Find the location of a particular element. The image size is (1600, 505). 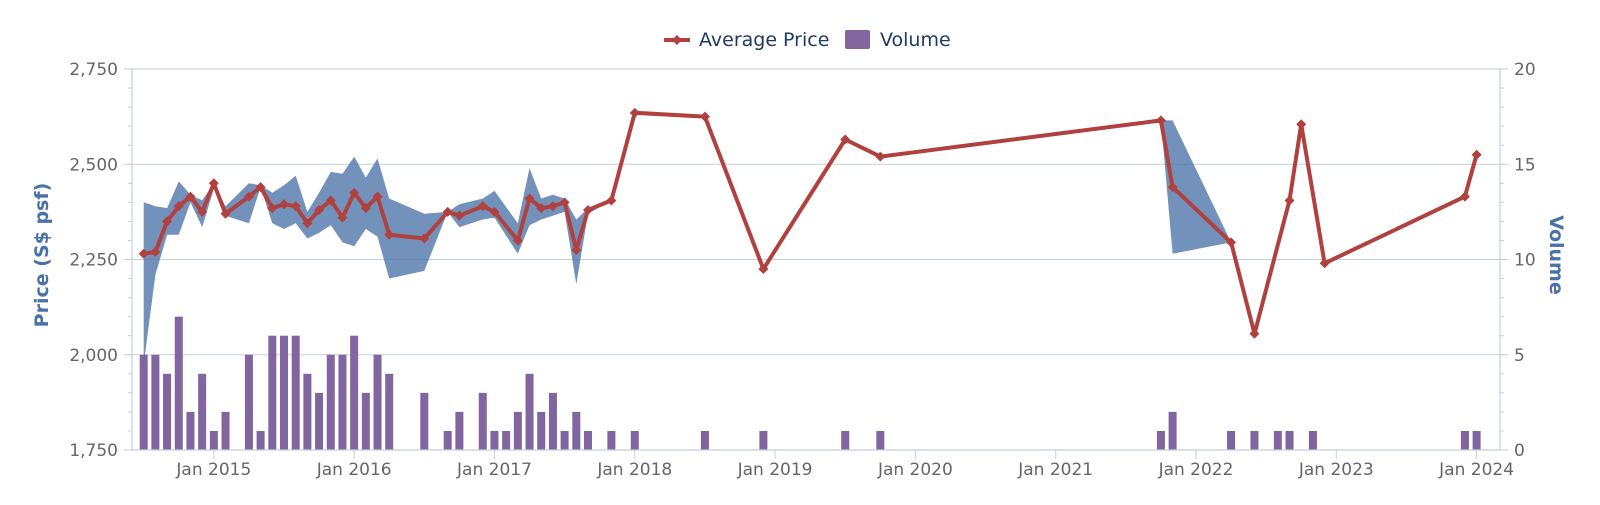

legend-item-volume: Volume is located at coordinates (898, 40).